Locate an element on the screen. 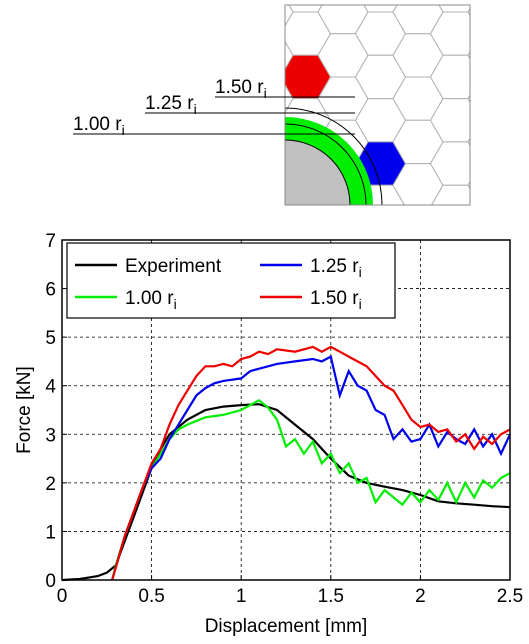 The height and width of the screenshot is (644, 529). x-axis-label: Displacement [mm] is located at coordinates (286, 626).